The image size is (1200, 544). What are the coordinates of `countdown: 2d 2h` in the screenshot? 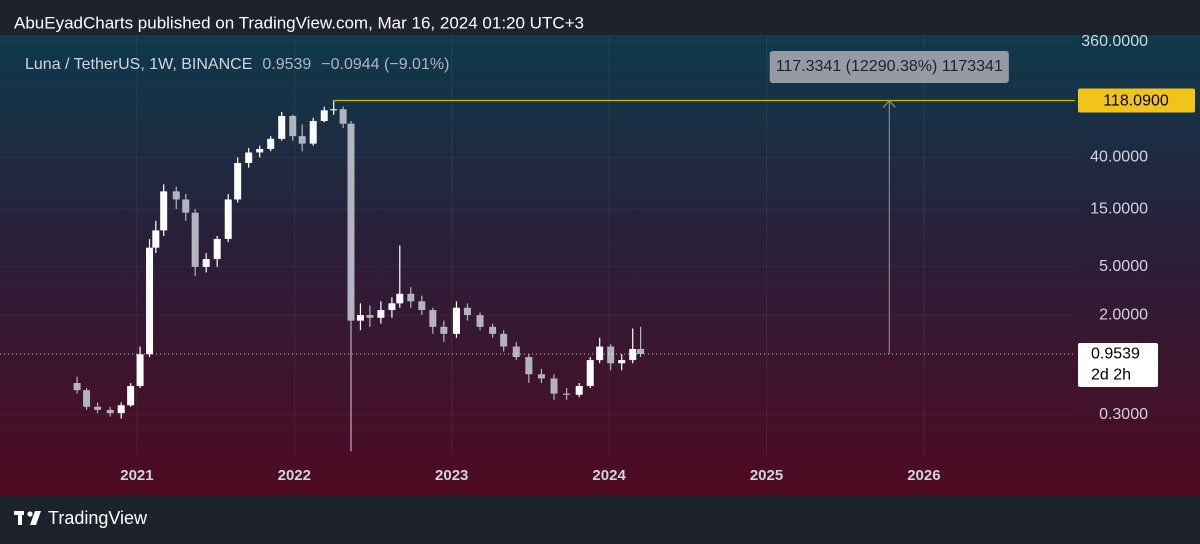 It's located at (1111, 374).